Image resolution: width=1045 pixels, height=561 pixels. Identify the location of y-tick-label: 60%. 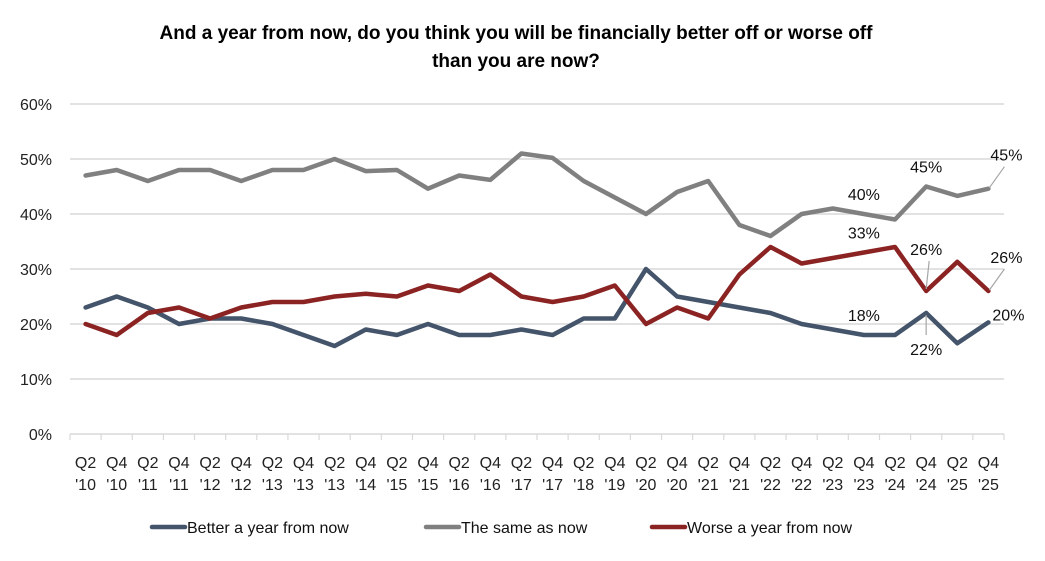
(36, 105).